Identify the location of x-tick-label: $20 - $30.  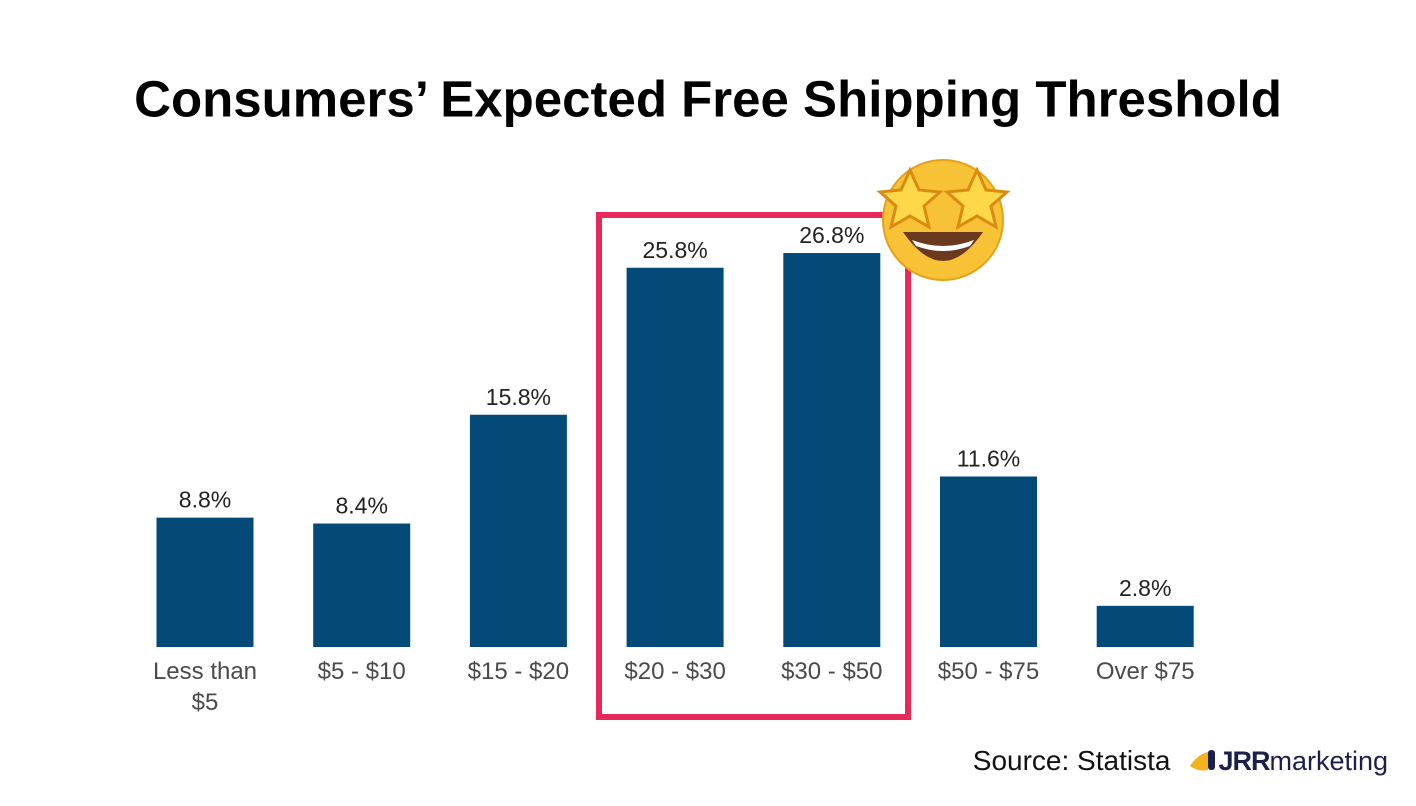
(675, 671).